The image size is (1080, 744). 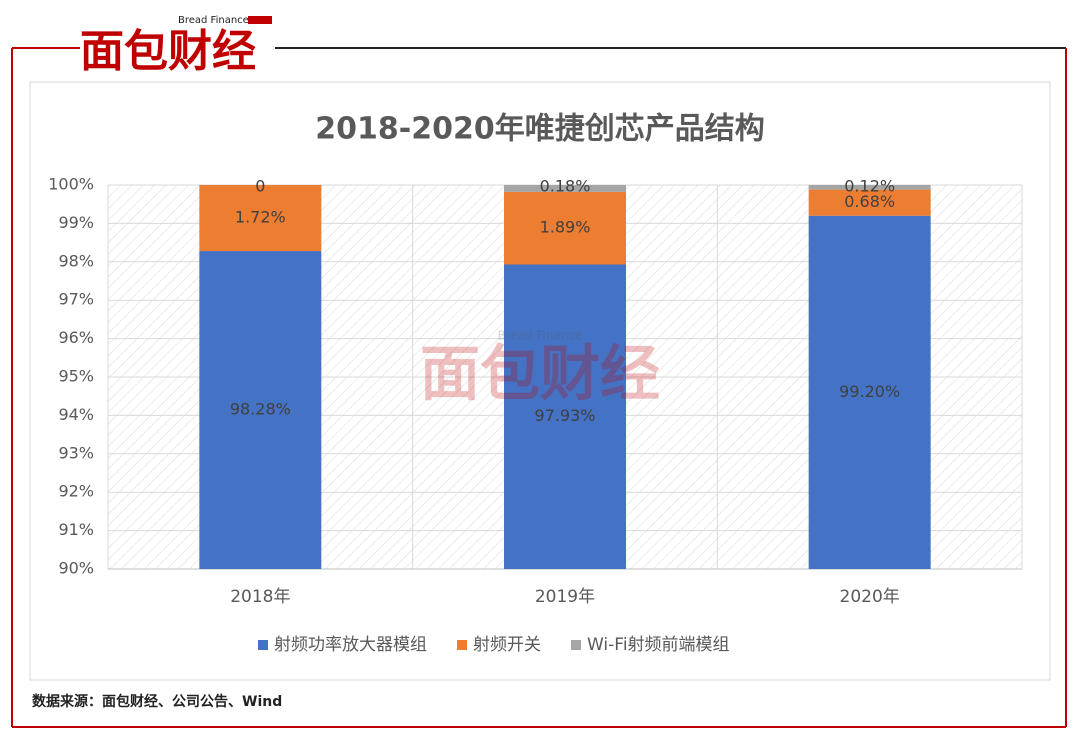 I want to click on y-tick-label: 92%, so click(x=76, y=491).